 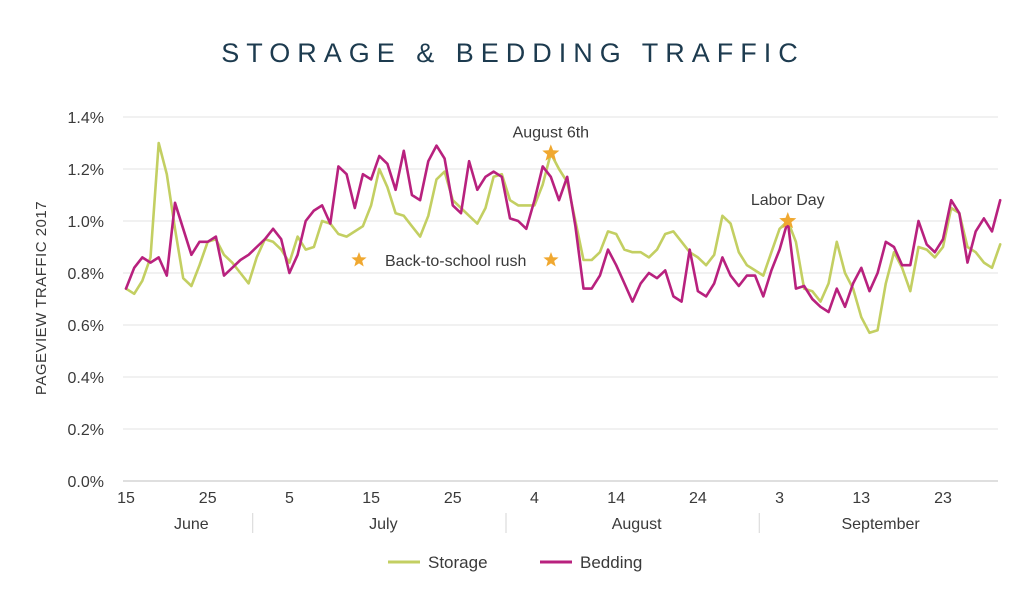 I want to click on annotation-label: August 6th, so click(x=551, y=132).